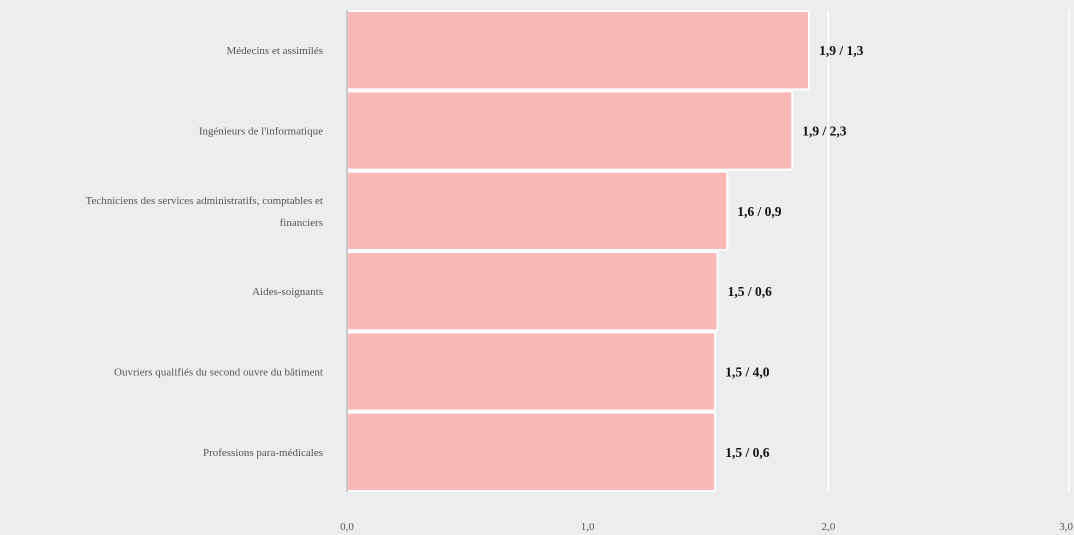  I want to click on data-label: 1,5 / 4,0, so click(747, 372).